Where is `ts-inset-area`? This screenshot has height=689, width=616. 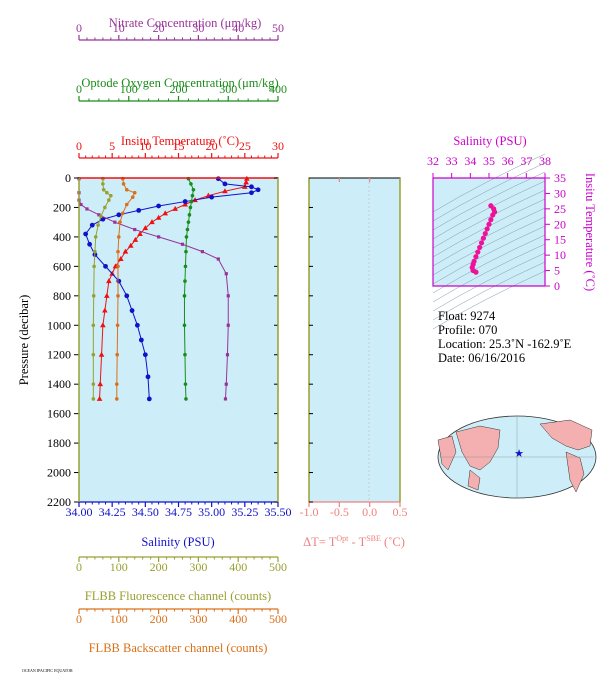
ts-inset-area is located at coordinates (489, 232).